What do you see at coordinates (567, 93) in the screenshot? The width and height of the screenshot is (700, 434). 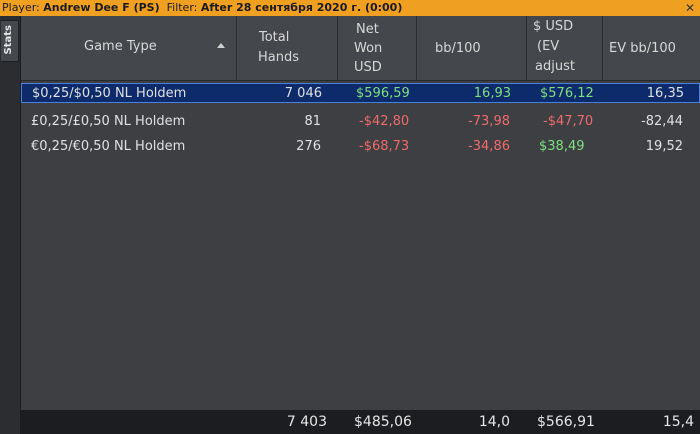 I see `cell-usd-ev: $576,12` at bounding box center [567, 93].